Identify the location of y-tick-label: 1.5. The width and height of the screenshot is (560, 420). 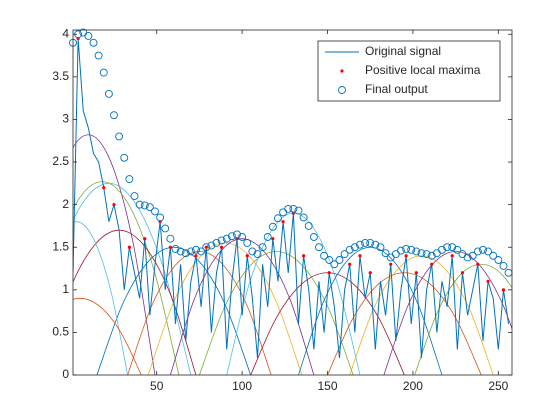
(60, 246).